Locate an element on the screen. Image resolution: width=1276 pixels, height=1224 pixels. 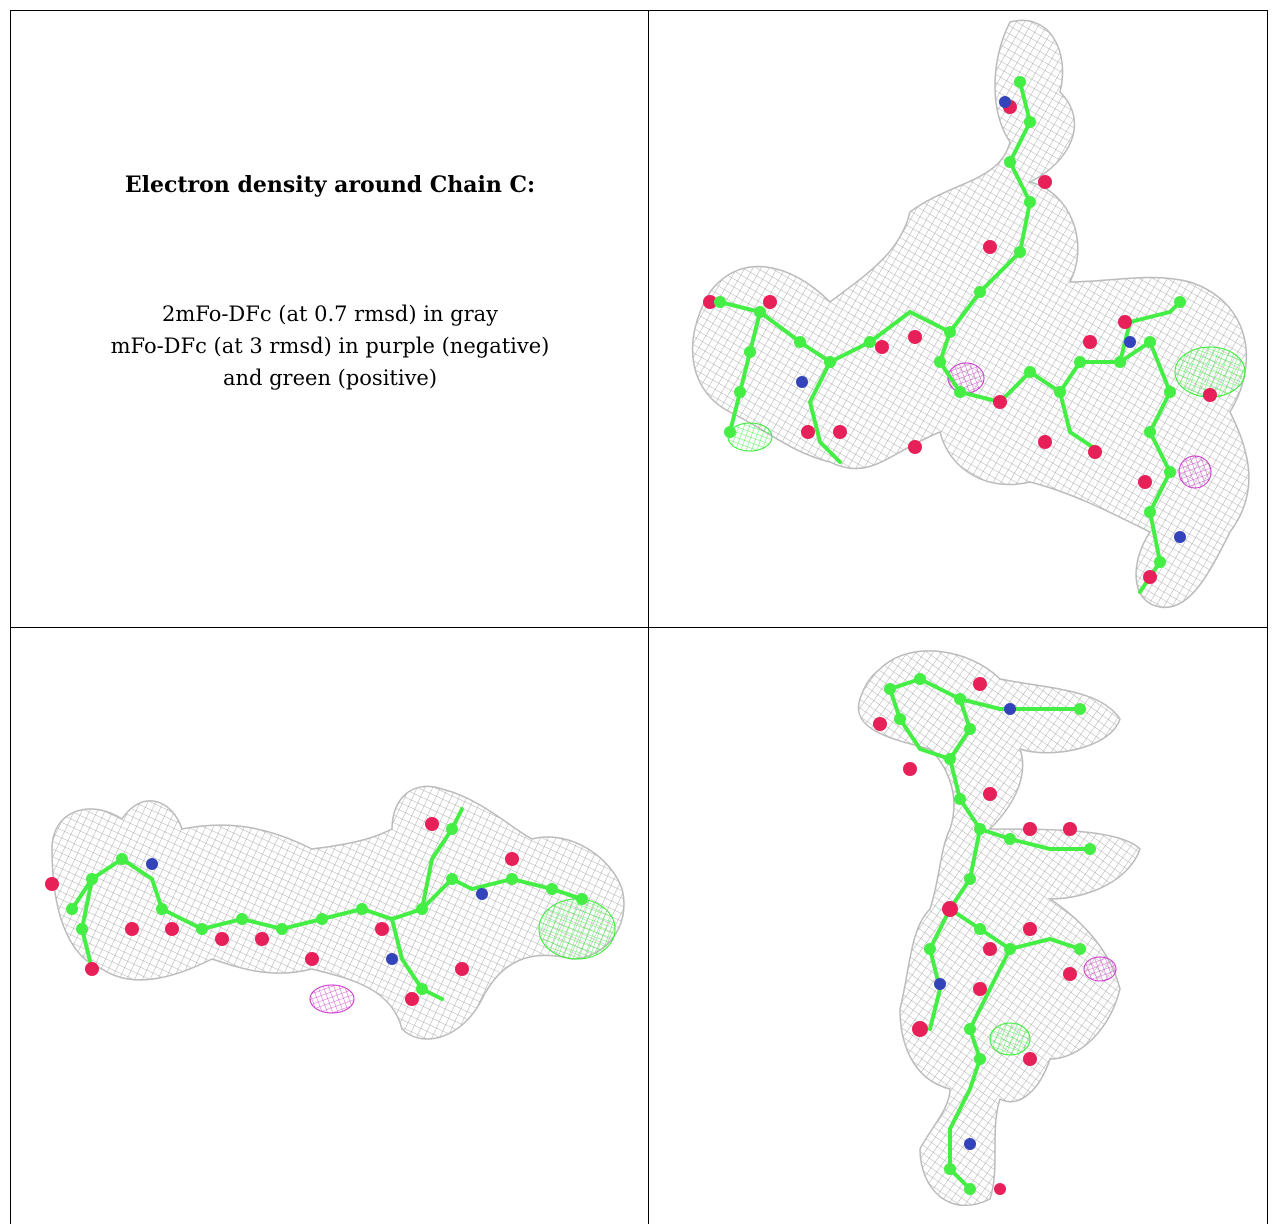
legend-line-fofc-positive: and green (positive) is located at coordinates (330, 378).